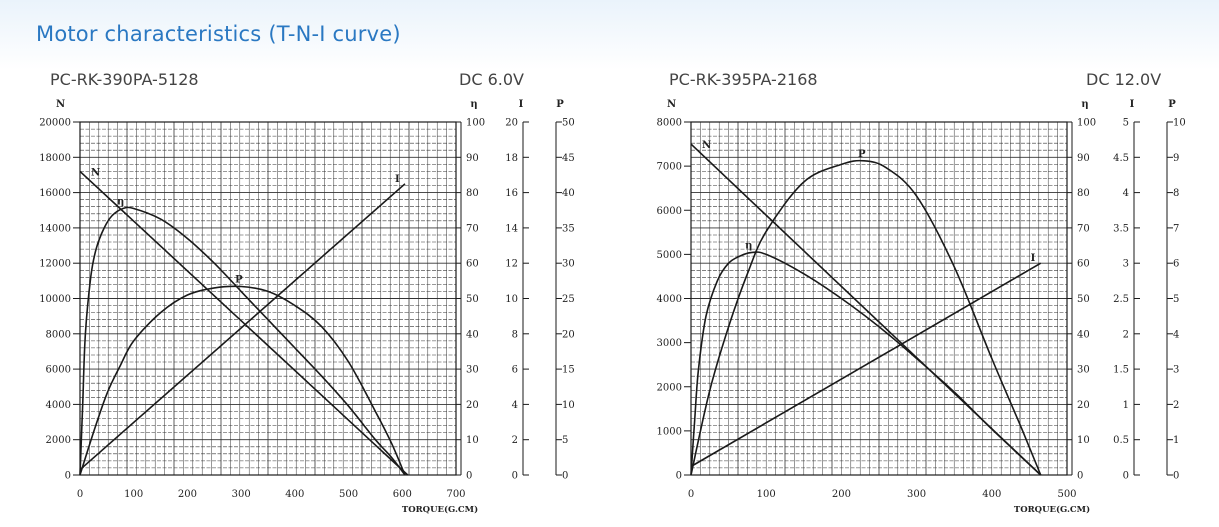 Image resolution: width=1219 pixels, height=527 pixels. Describe the element at coordinates (1126, 405) in the screenshot. I see `tick-label-i: 1` at that location.